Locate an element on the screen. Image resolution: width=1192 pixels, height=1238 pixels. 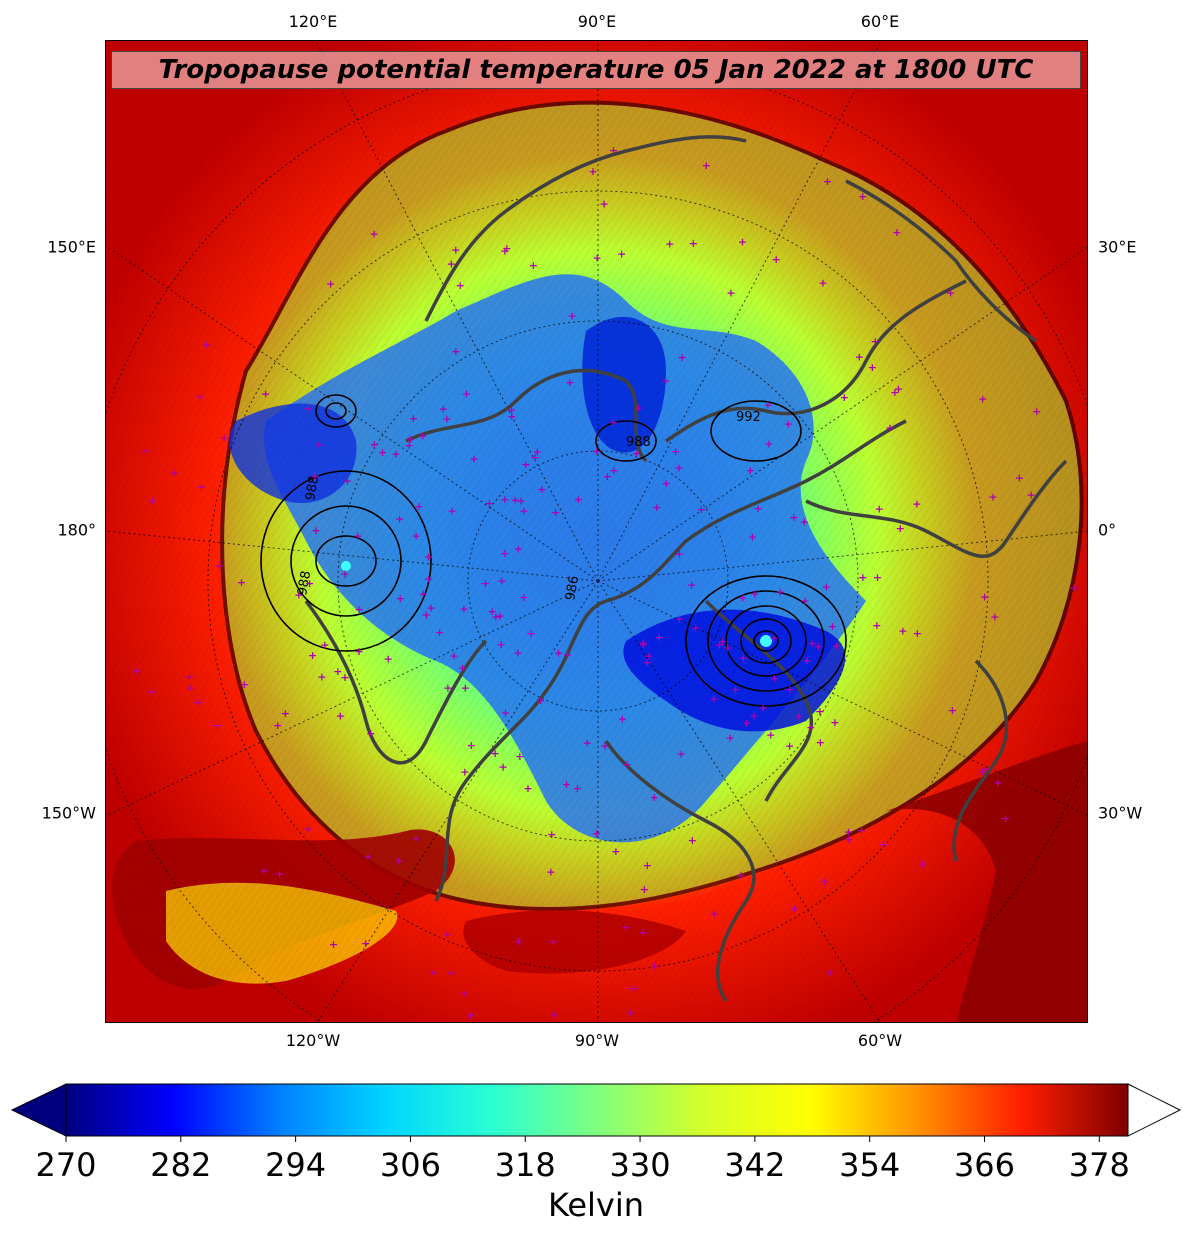
left-longitude-label: 150°W is located at coordinates (68, 813).